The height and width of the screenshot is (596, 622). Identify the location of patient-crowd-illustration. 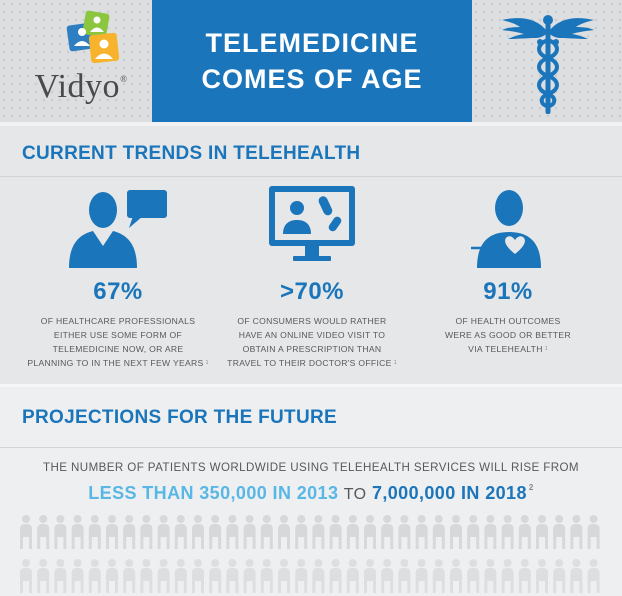
(310, 554).